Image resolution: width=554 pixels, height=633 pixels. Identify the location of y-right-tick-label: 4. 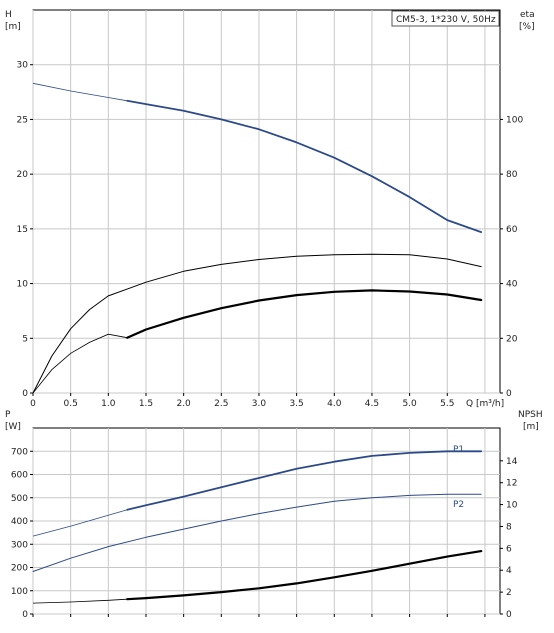
(509, 571).